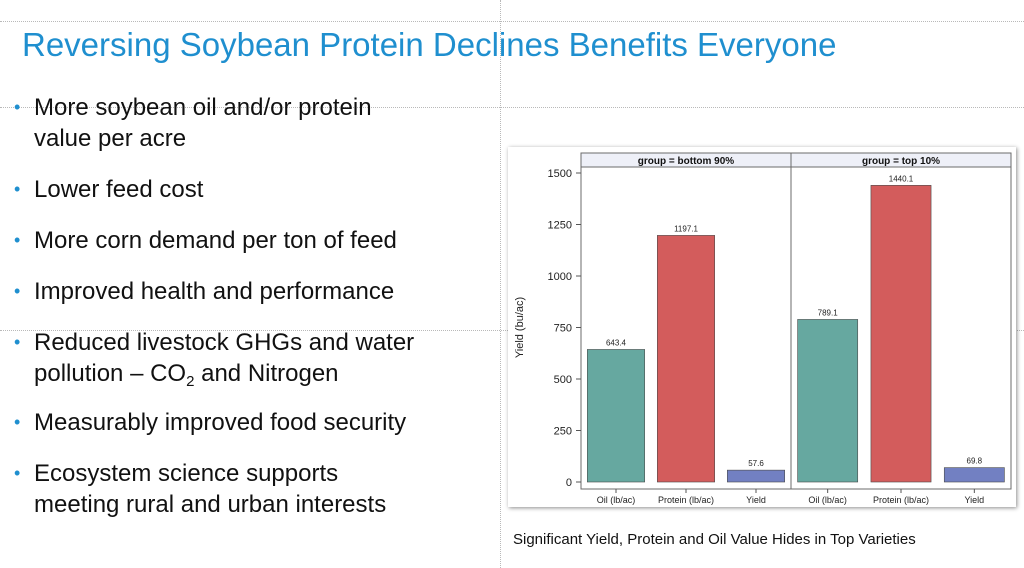 The width and height of the screenshot is (1024, 568). Describe the element at coordinates (210, 504) in the screenshot. I see `bullet-text: meeting rural and urban interests` at that location.